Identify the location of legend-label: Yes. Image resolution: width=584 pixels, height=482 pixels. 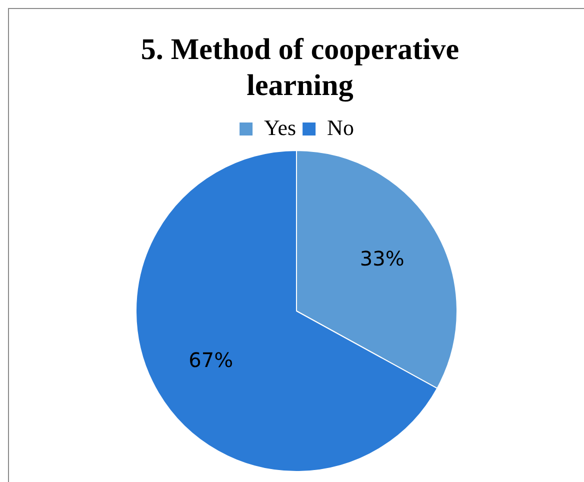
(280, 127).